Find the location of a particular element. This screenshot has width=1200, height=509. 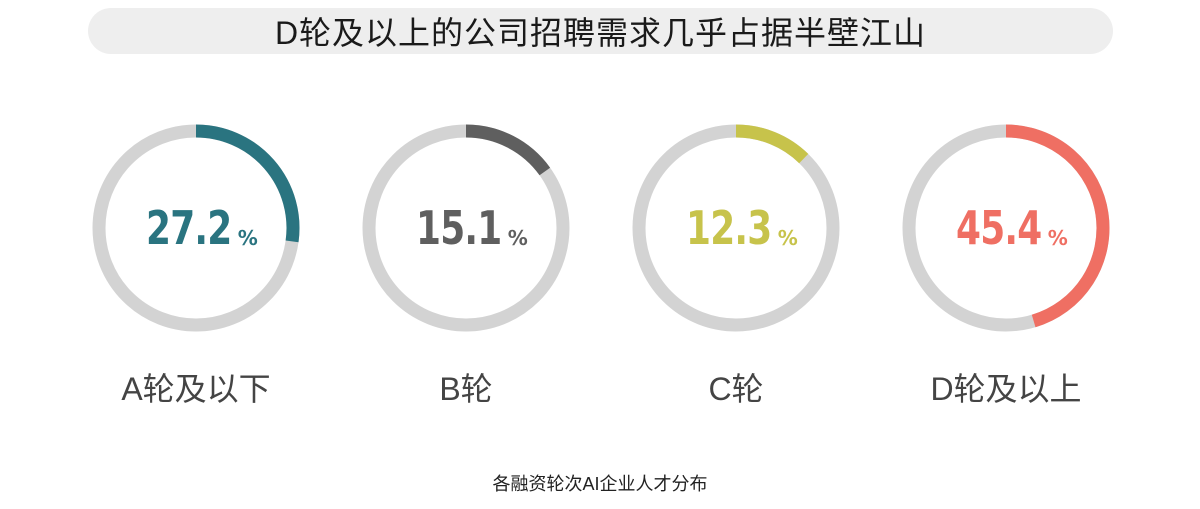

donut-value-label: 15.1% is located at coordinates (466, 228).